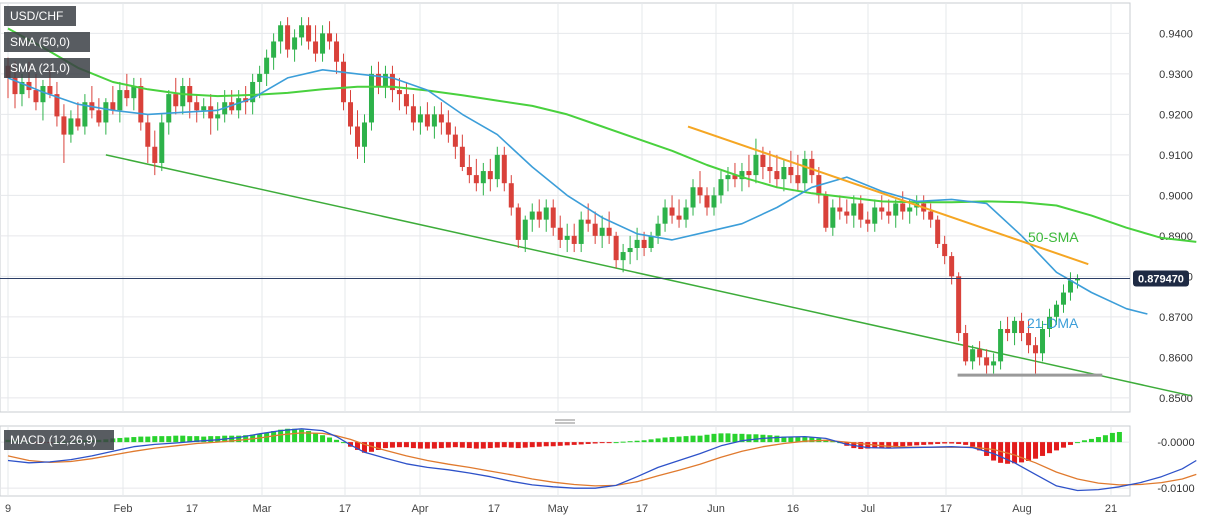 The width and height of the screenshot is (1207, 521). I want to click on macd-line, so click(602, 460).